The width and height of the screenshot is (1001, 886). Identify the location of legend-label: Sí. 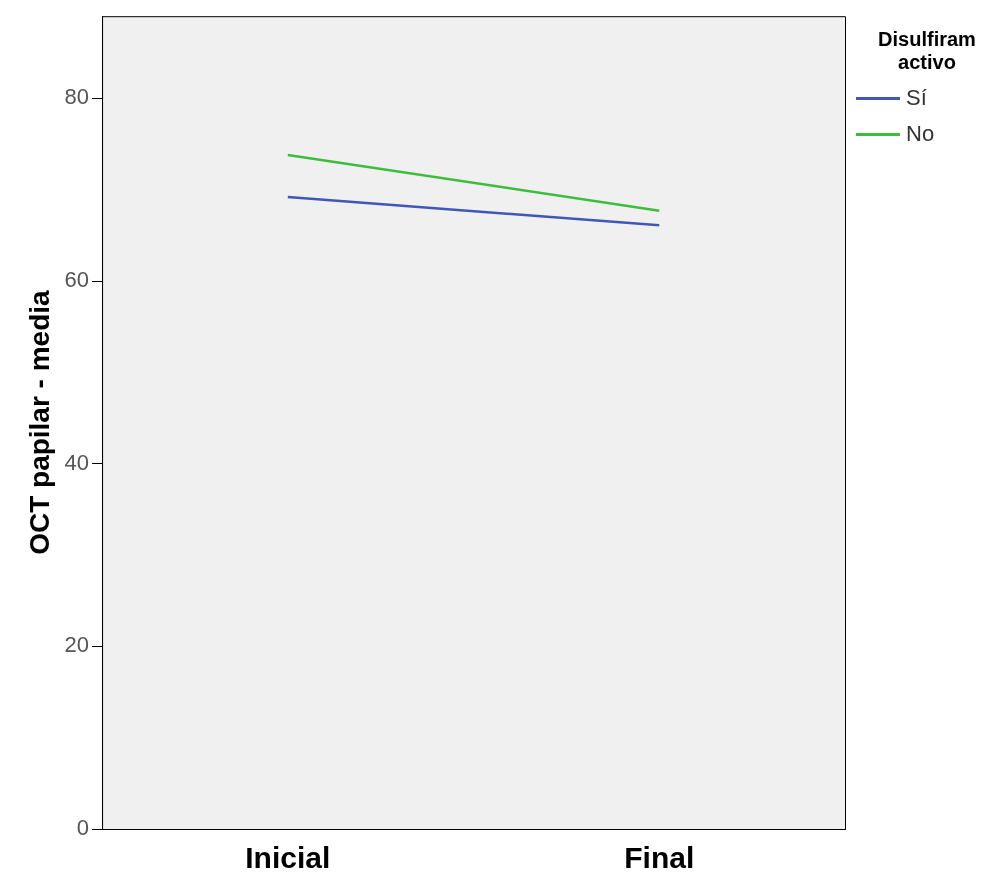
(916, 98).